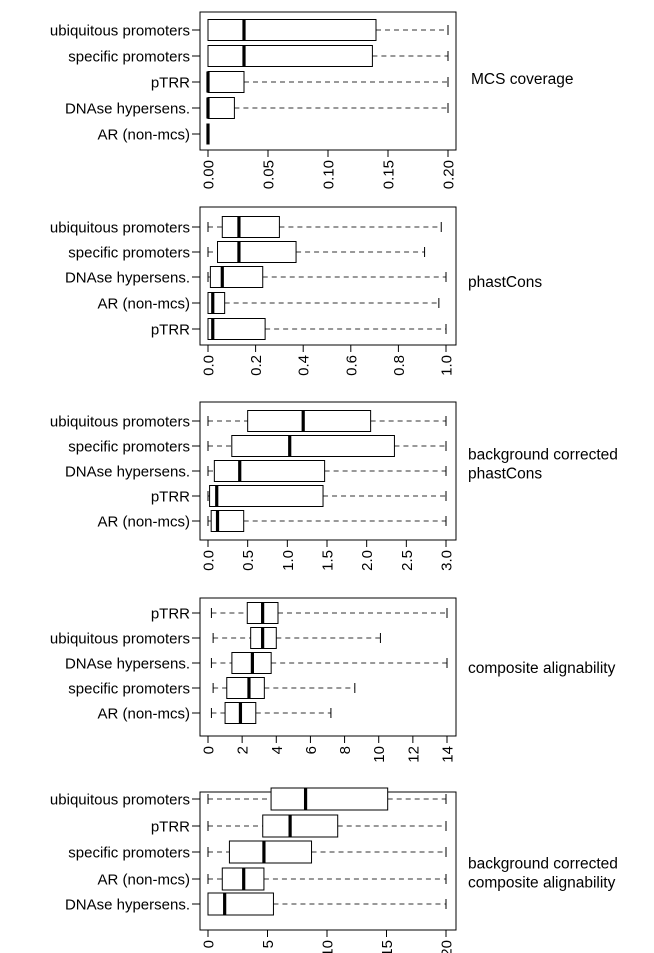 This screenshot has width=654, height=953. What do you see at coordinates (407, 560) in the screenshot?
I see `x-tick-label: 2.5` at bounding box center [407, 560].